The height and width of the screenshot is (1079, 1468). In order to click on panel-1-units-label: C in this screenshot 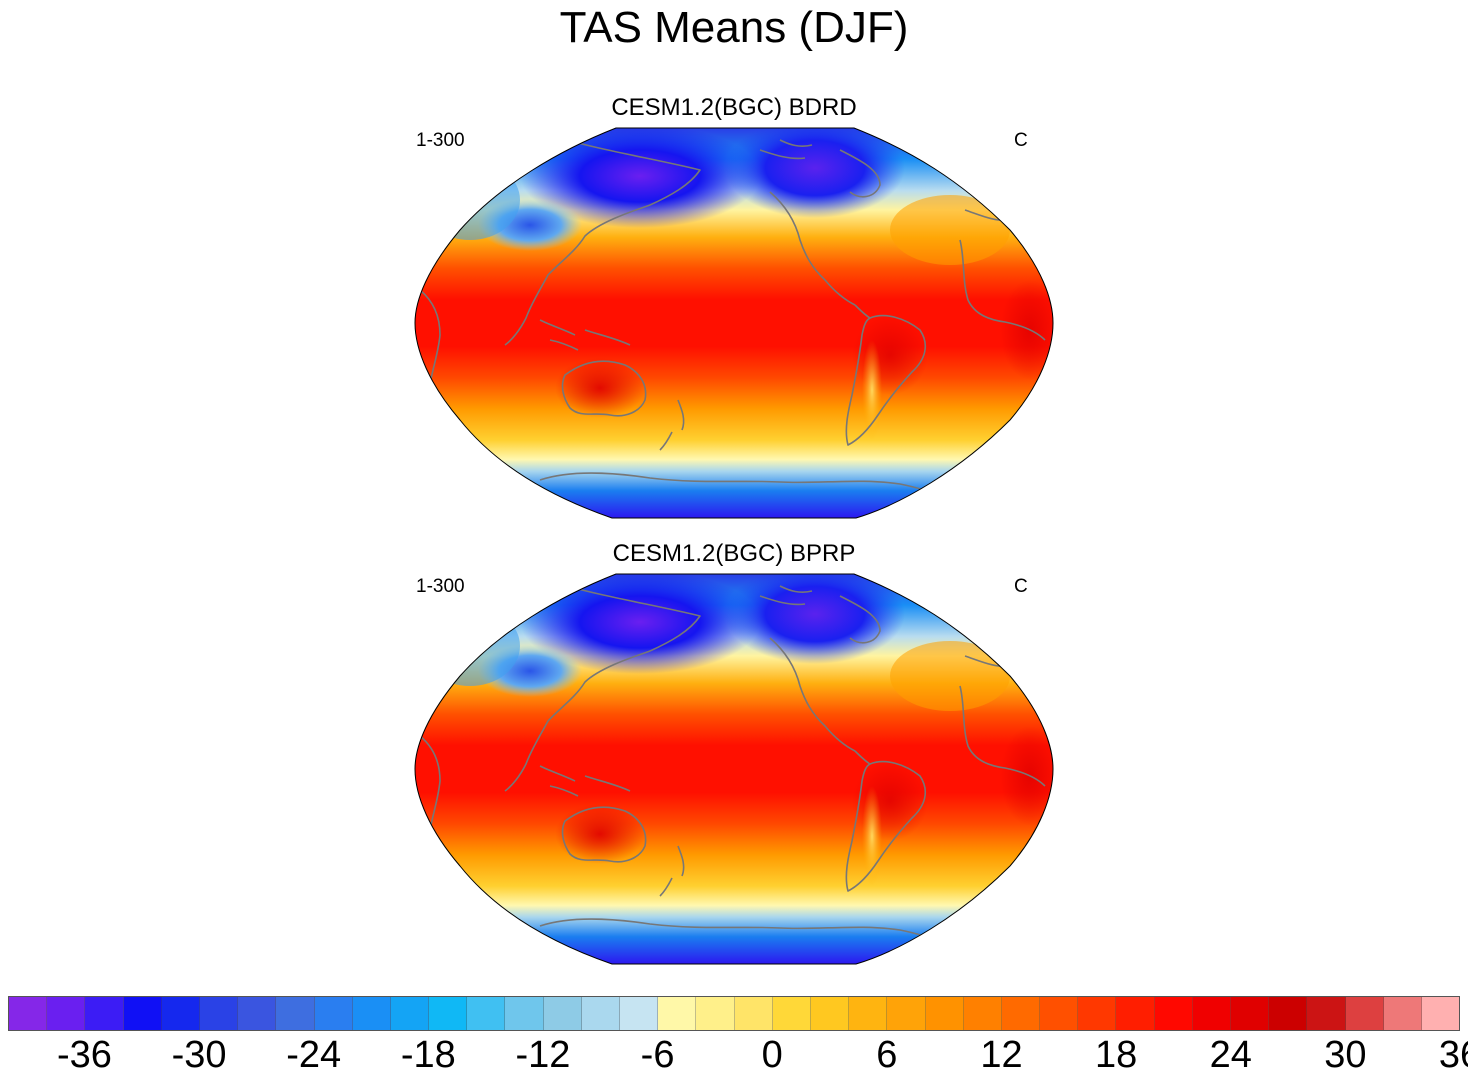, I will do `click(1021, 140)`.